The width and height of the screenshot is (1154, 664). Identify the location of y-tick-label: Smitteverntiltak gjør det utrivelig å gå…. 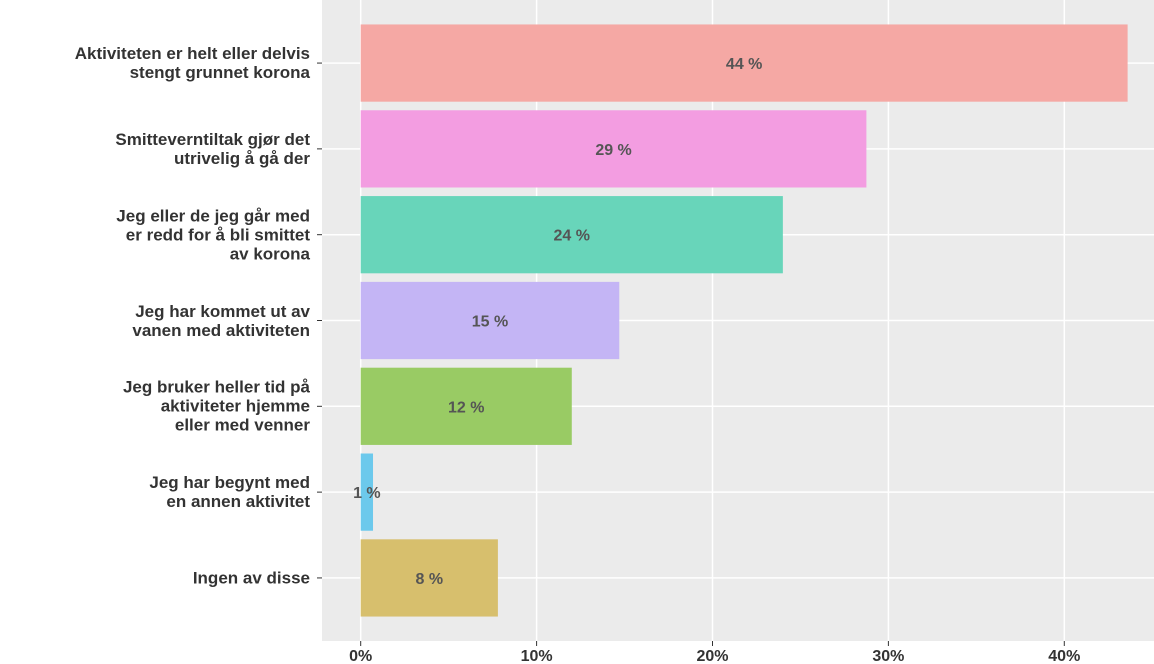
(212, 148).